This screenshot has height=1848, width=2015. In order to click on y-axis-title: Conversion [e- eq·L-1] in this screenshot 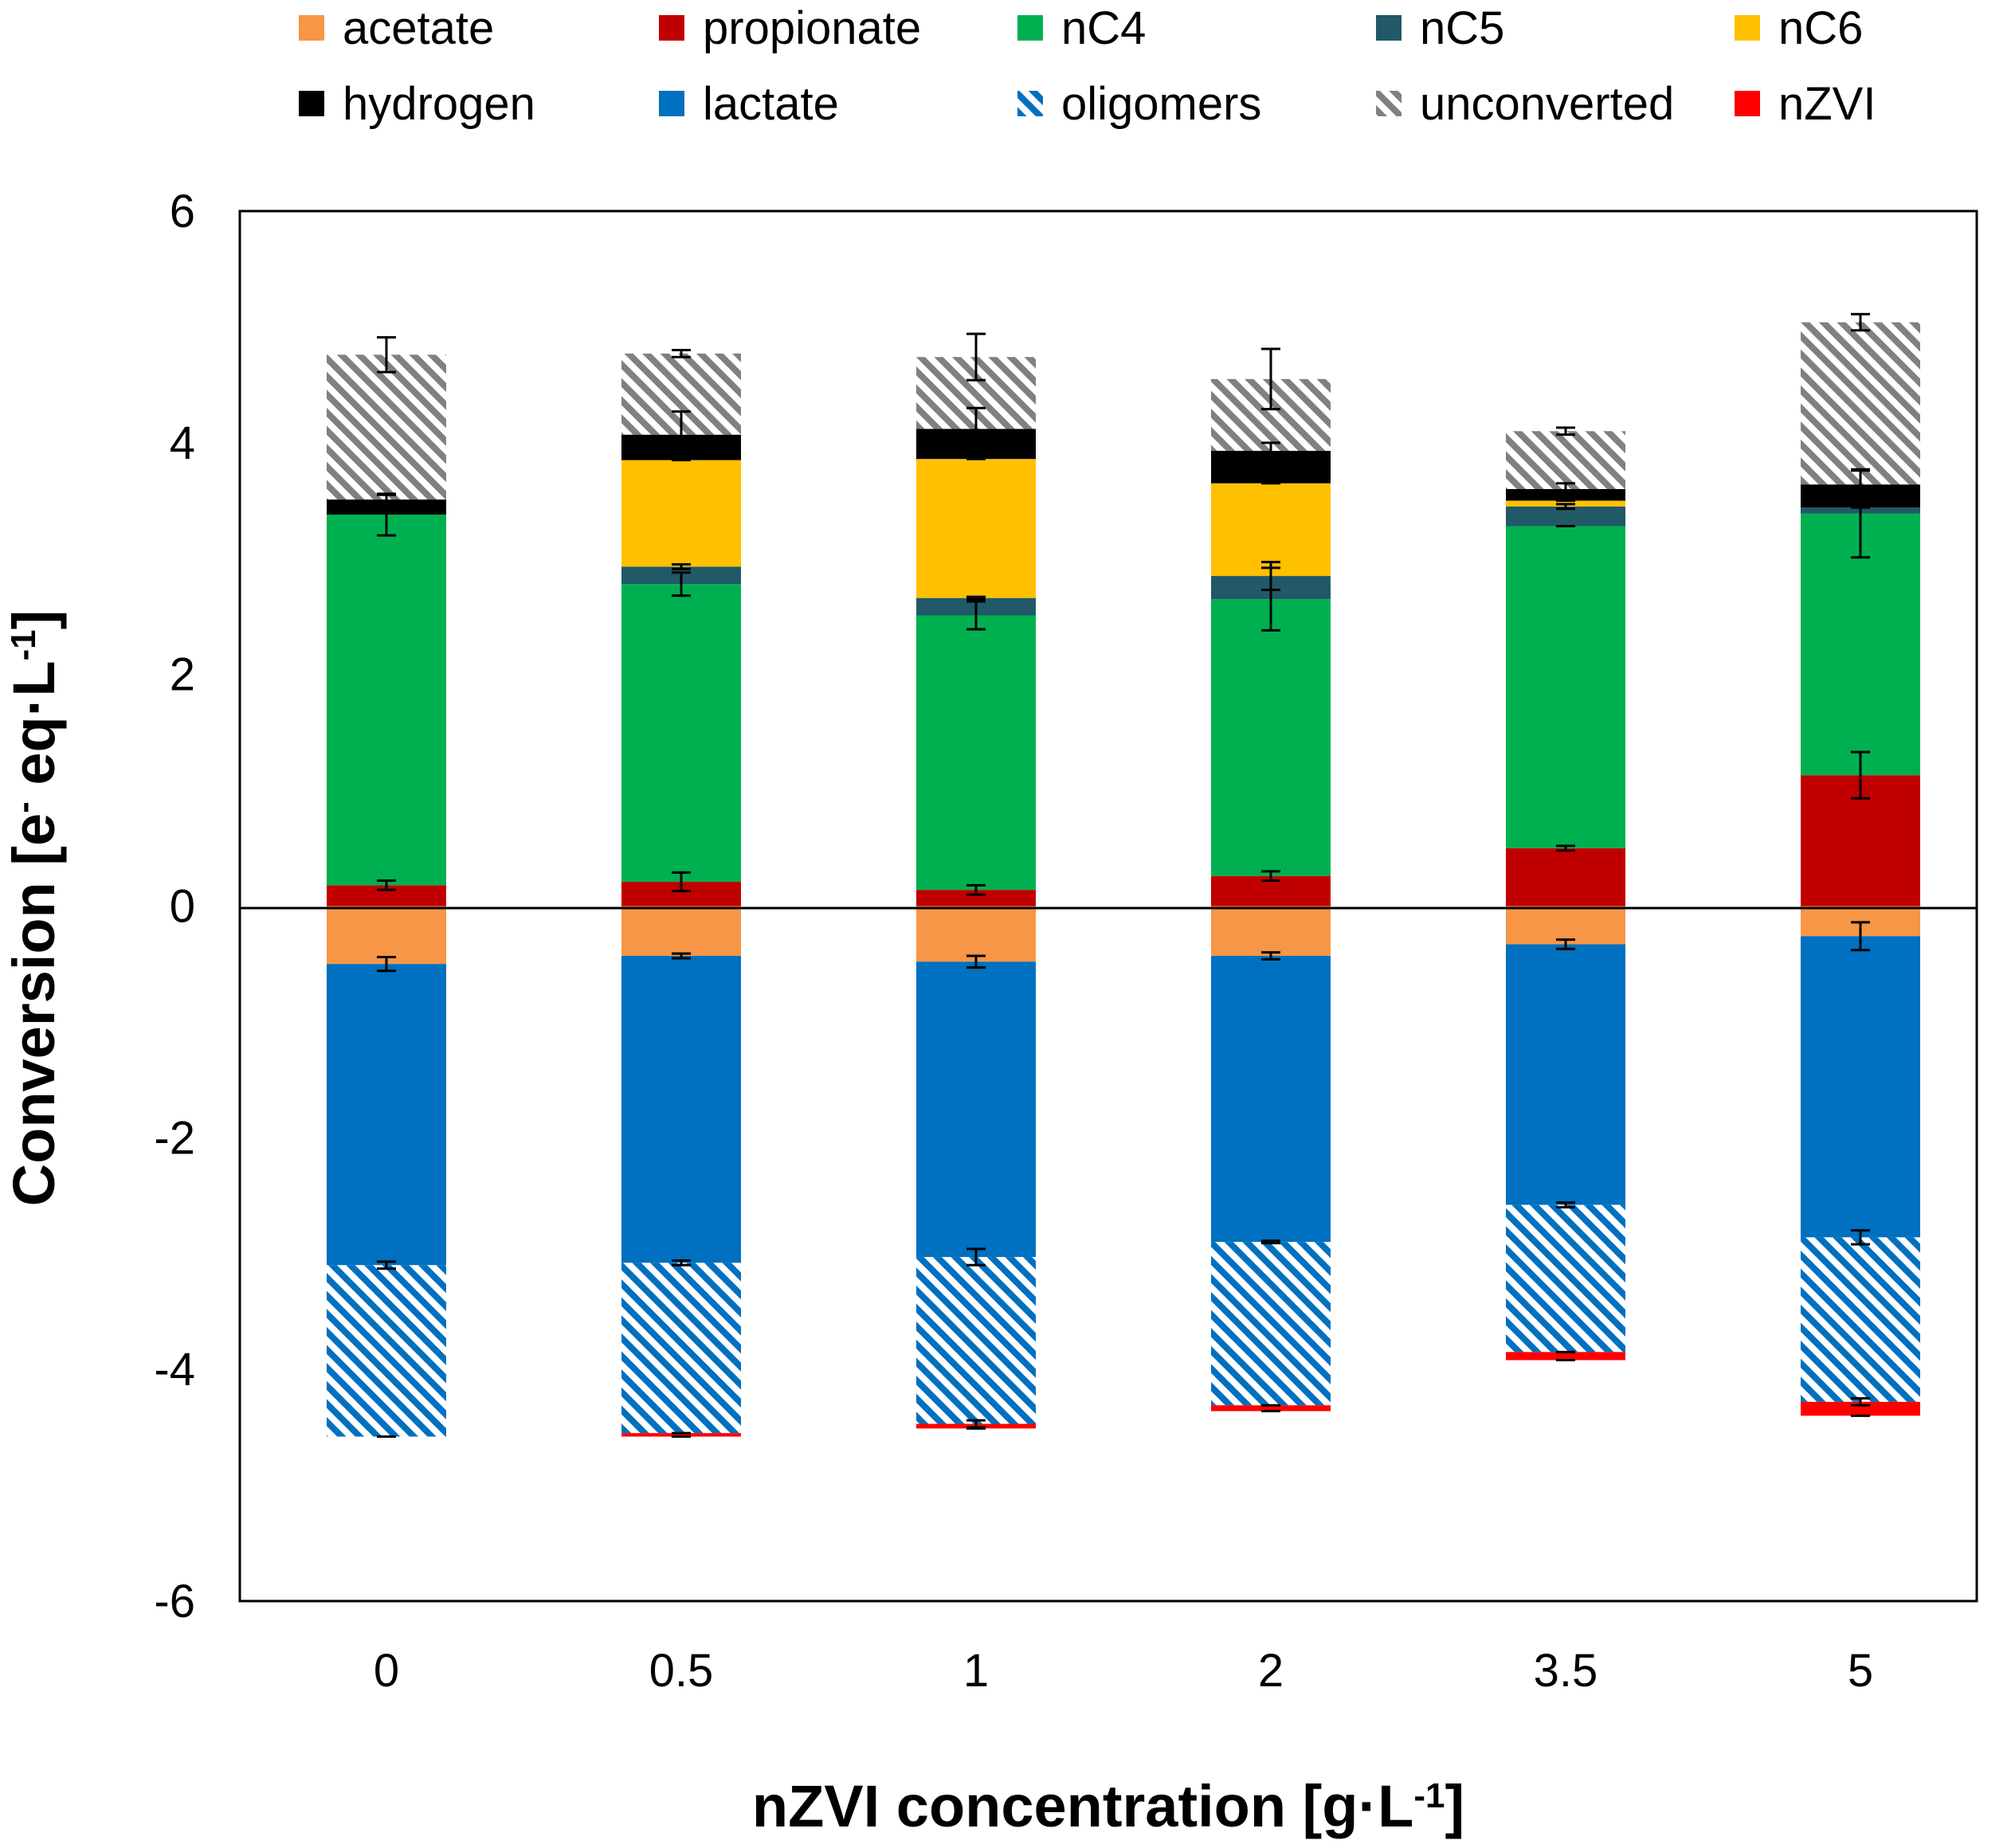, I will do `click(34, 908)`.